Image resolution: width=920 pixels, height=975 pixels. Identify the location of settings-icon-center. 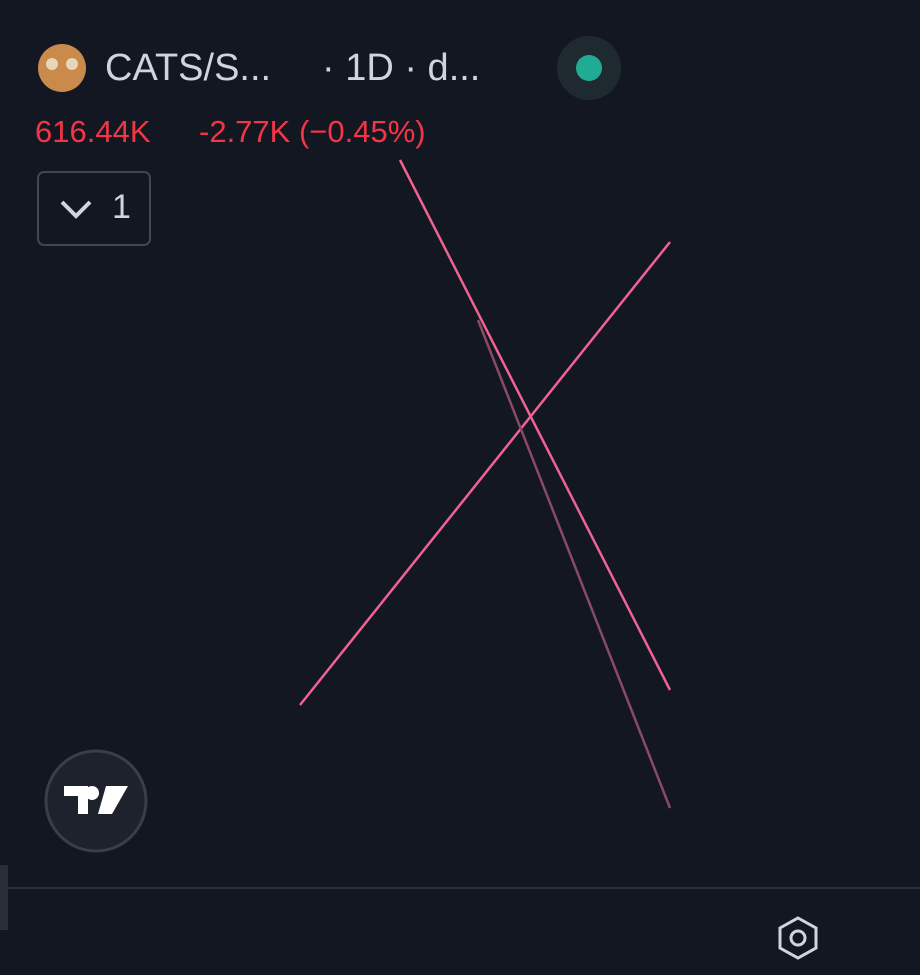
(798, 938).